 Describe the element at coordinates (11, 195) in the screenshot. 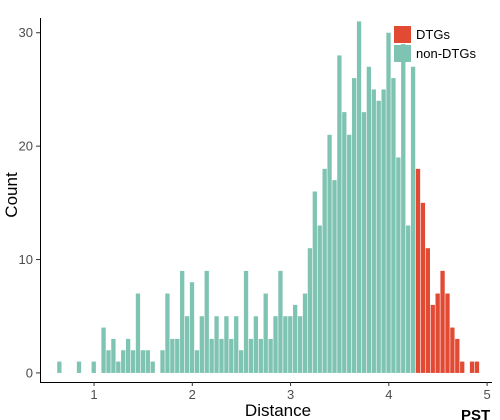

I see `y-axis-title: Count` at that location.